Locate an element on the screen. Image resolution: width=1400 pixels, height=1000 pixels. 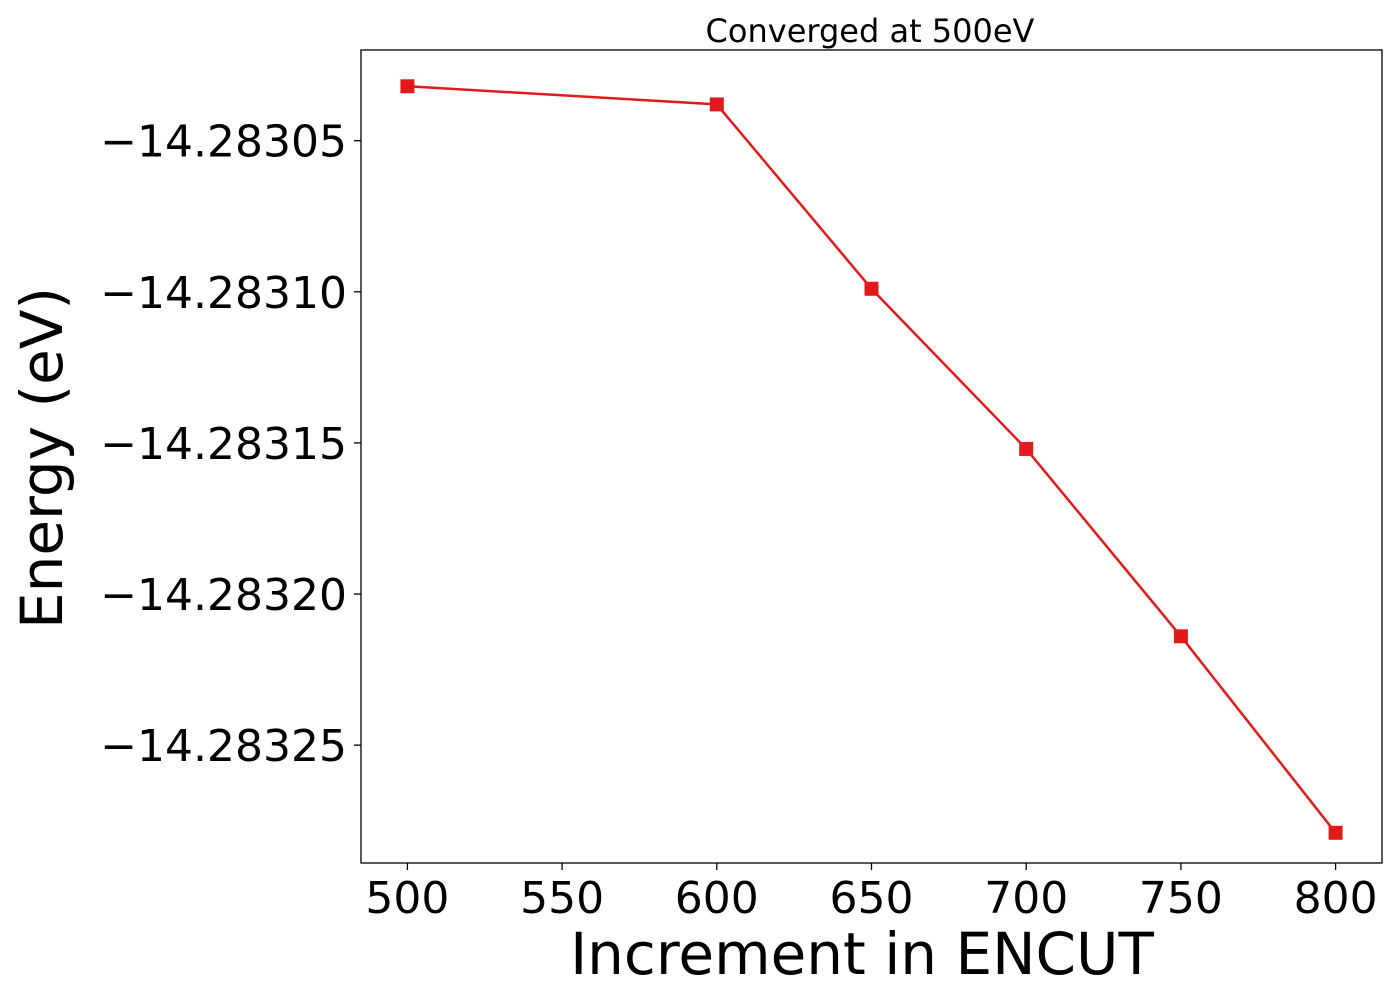
y-tick-label: −14.28310 is located at coordinates (223, 293).